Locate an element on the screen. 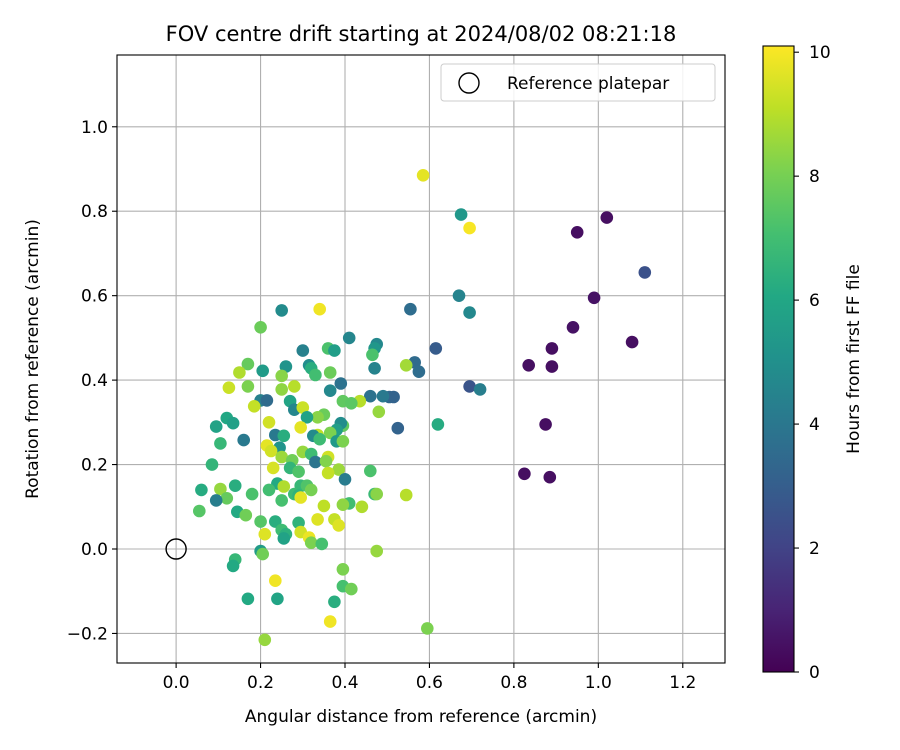 The width and height of the screenshot is (900, 750). legend-box is located at coordinates (578, 82).